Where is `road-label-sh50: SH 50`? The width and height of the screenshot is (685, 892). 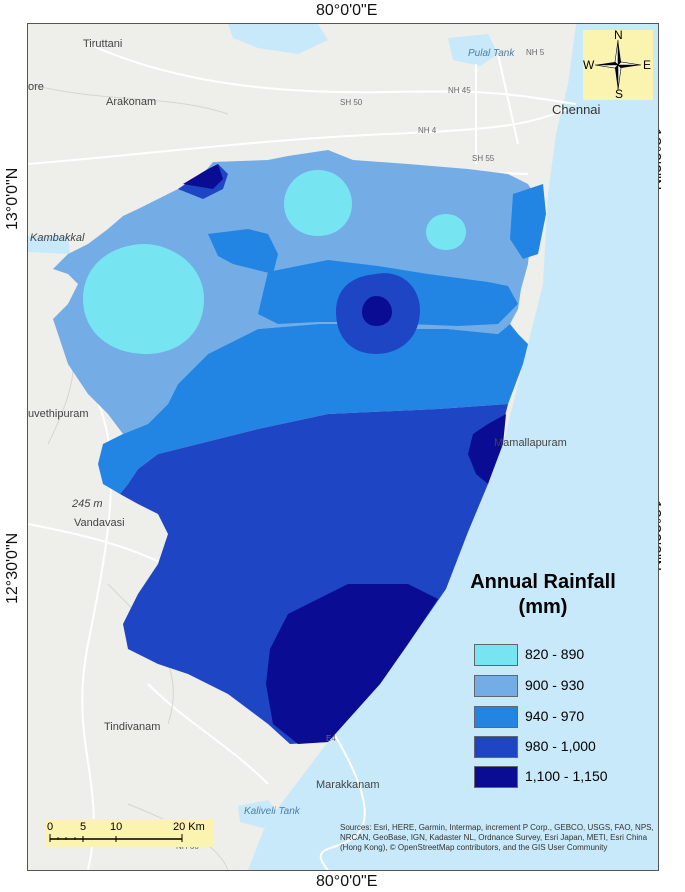 road-label-sh50: SH 50 is located at coordinates (351, 102).